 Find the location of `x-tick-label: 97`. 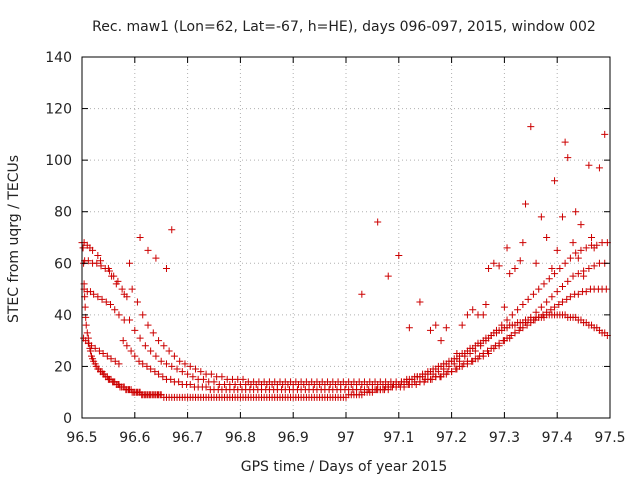

x-tick-label: 97 is located at coordinates (346, 438).